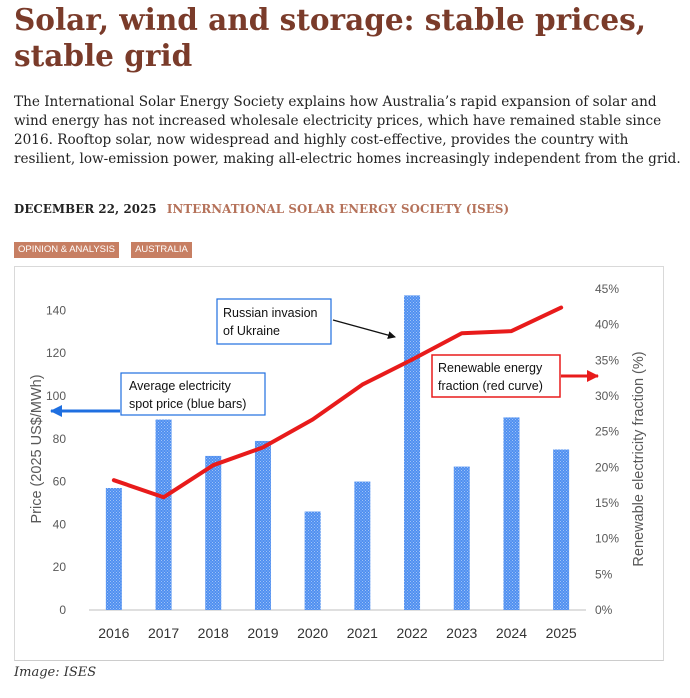 The height and width of the screenshot is (698, 690). Describe the element at coordinates (607, 467) in the screenshot. I see `y-tick-right-label: 20%` at that location.